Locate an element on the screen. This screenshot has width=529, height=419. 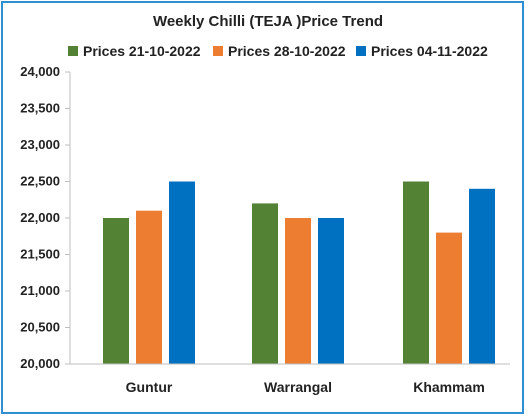
legend-label: Prices 28-10-2022 is located at coordinates (287, 51).